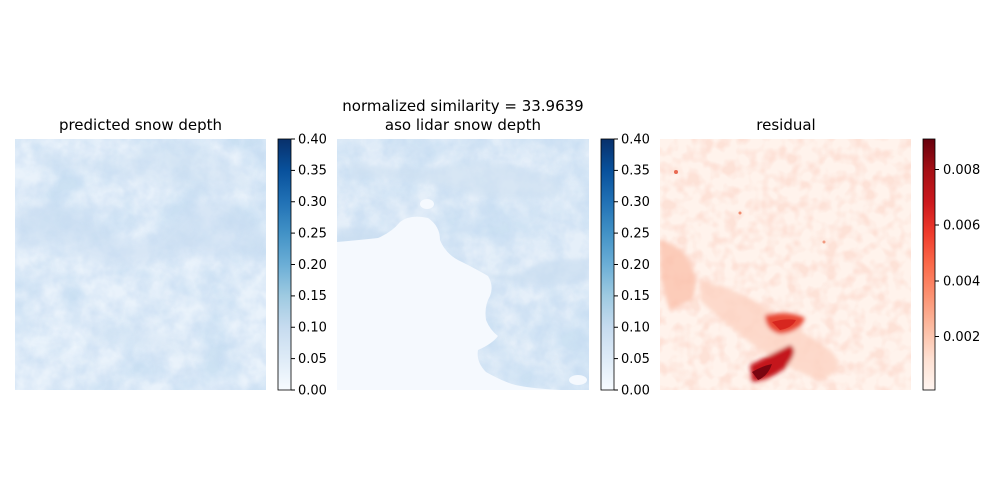 The width and height of the screenshot is (1000, 500). I want to click on panel-title: aso lidar snow depth, so click(463, 125).